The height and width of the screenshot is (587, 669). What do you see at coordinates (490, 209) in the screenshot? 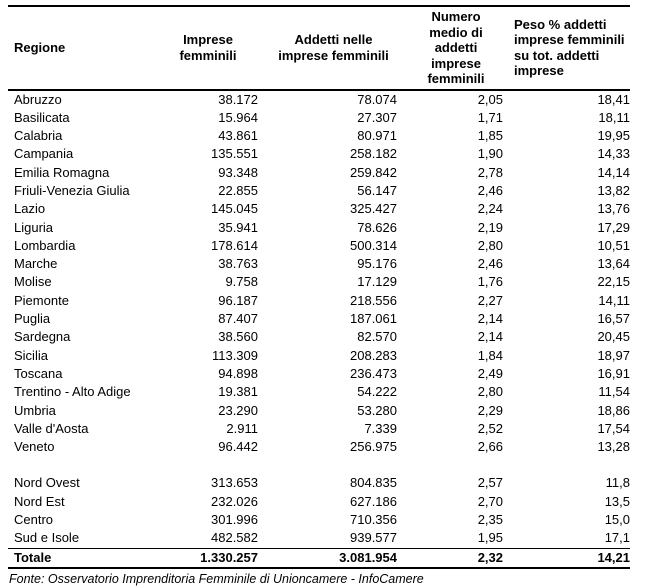
I see `cell-numero-medio: 2,24` at bounding box center [490, 209].